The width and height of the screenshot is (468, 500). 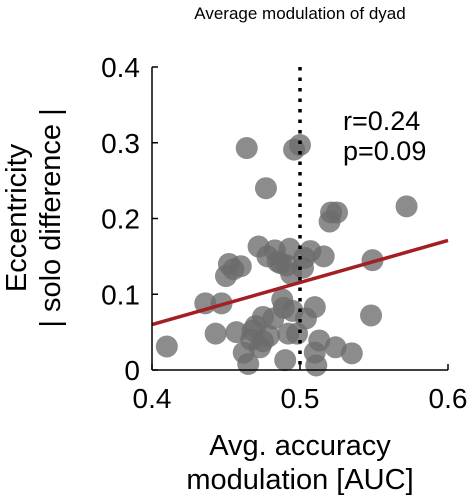 What do you see at coordinates (384, 151) in the screenshot?
I see `stats-annotation-p: p=0.09` at bounding box center [384, 151].